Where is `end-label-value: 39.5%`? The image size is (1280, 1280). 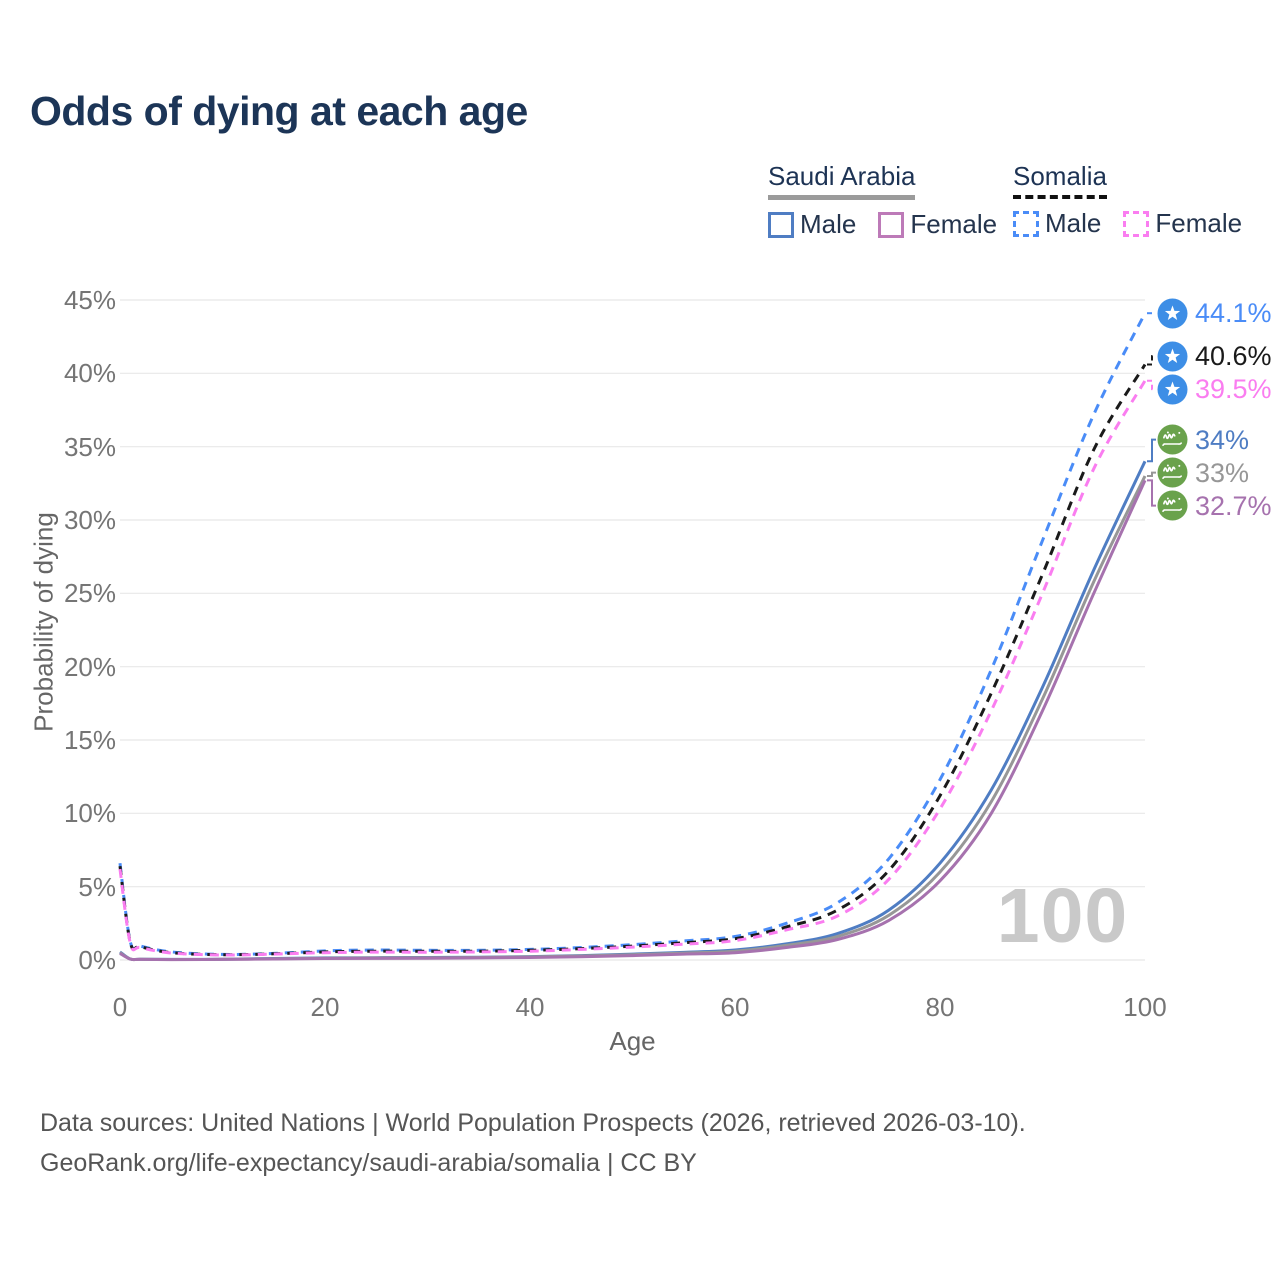 end-label-value: 39.5% is located at coordinates (1233, 389).